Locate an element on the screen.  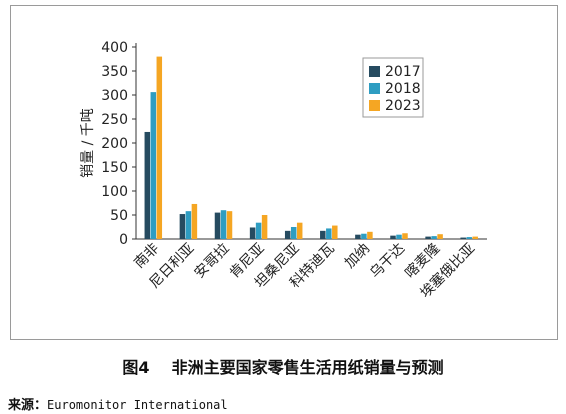
figure-caption: 图4 非洲主要国家零售生活用纸销量与预测 is located at coordinates (283, 366).